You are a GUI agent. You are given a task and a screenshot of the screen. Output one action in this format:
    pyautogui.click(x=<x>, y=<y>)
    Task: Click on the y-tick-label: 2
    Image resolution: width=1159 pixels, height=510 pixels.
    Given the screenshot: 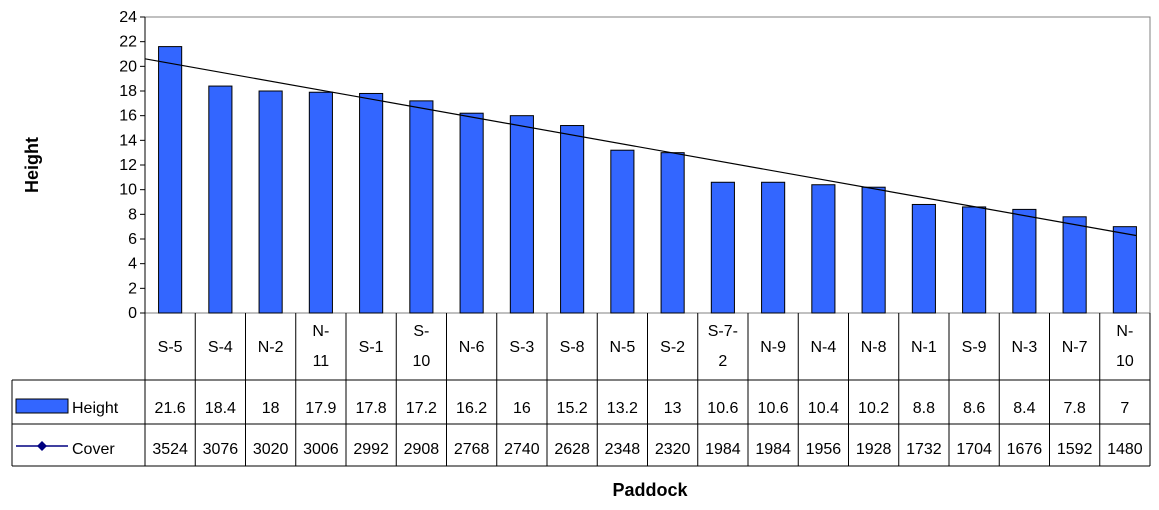 What is the action you would take?
    pyautogui.click(x=132, y=288)
    